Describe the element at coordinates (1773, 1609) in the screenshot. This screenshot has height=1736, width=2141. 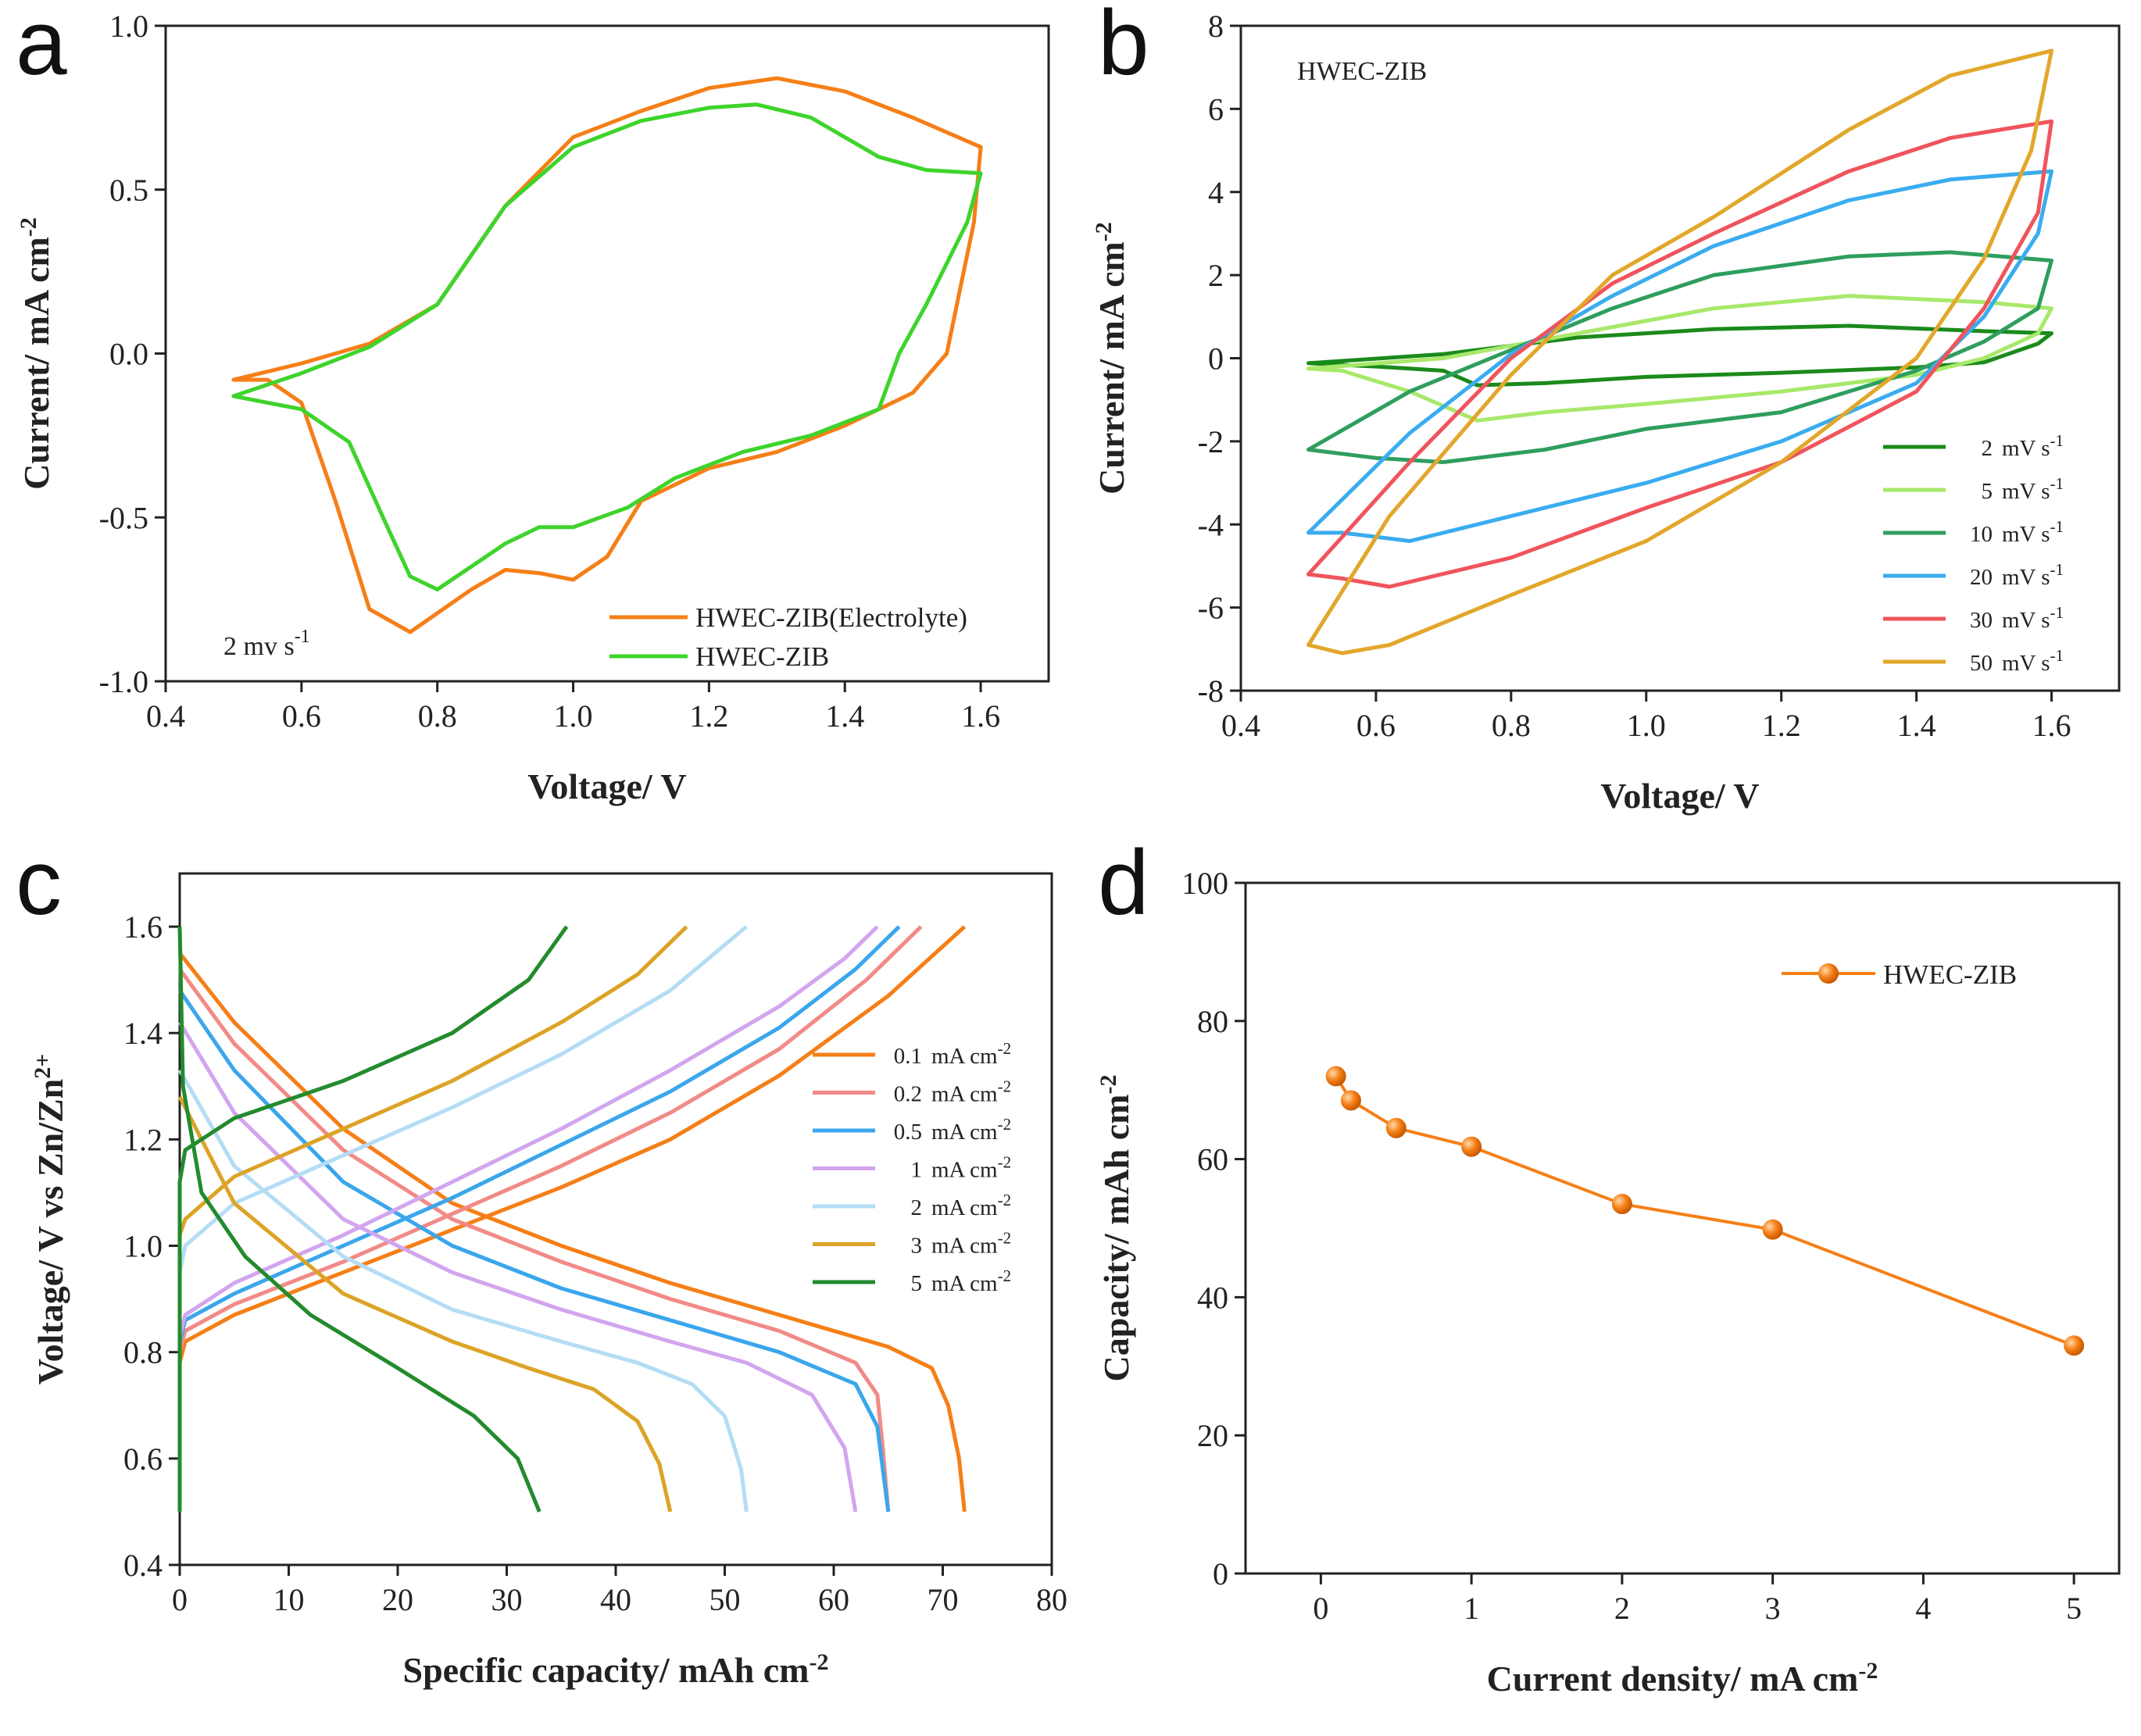
I see `x-tick-label-d: 3` at that location.